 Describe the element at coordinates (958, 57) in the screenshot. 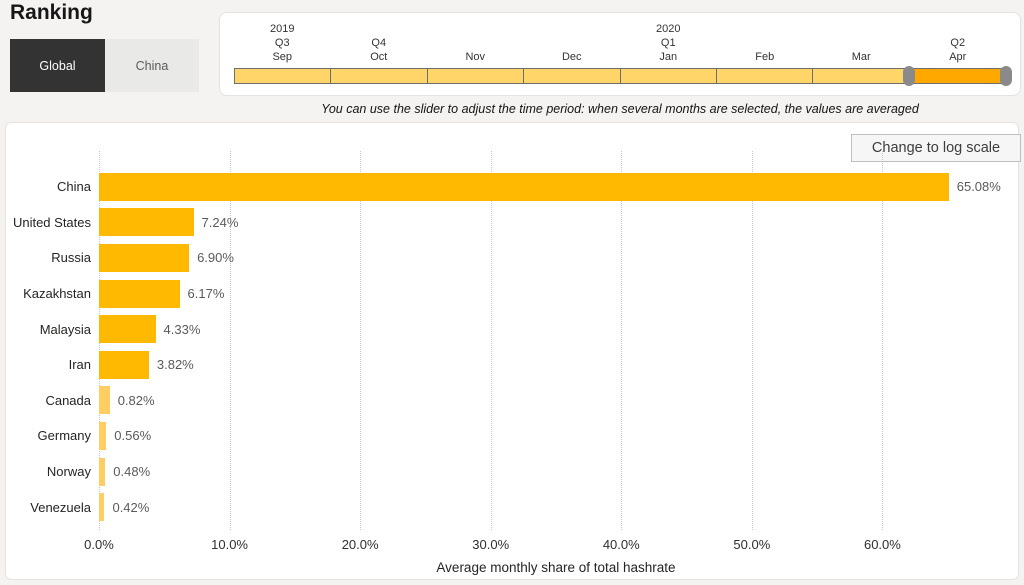

I see `slider-month-label: Apr` at that location.